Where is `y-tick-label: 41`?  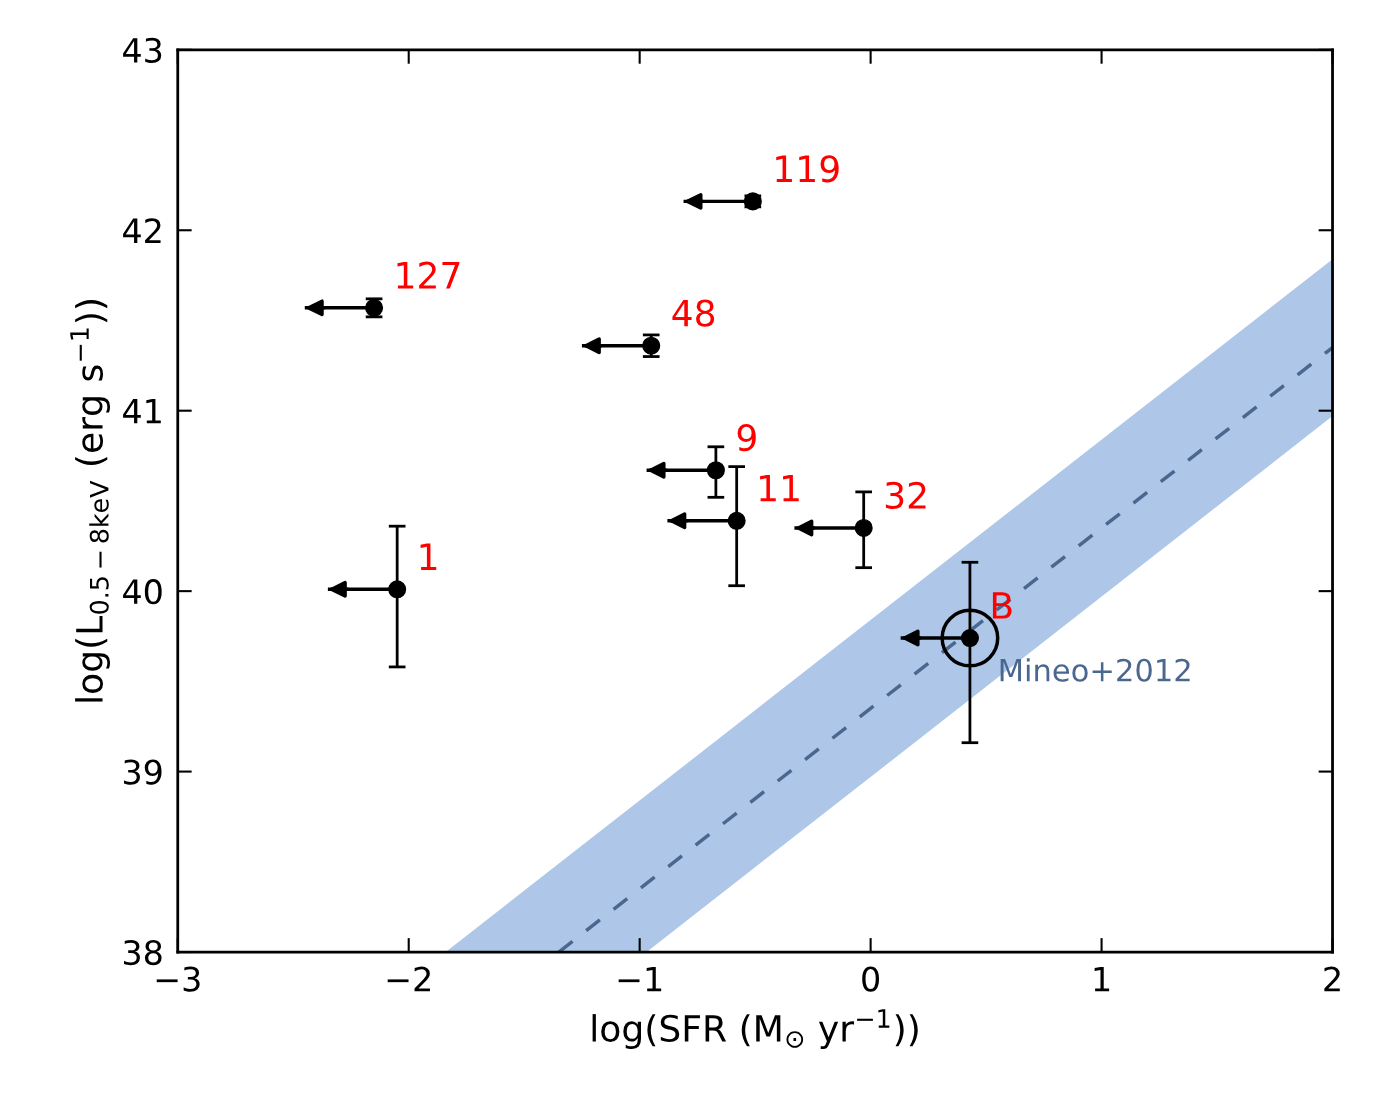 y-tick-label: 41 is located at coordinates (142, 411).